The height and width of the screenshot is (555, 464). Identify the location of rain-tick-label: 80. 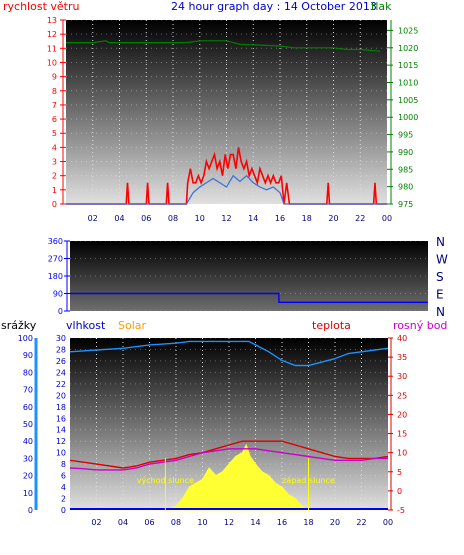
(28, 372).